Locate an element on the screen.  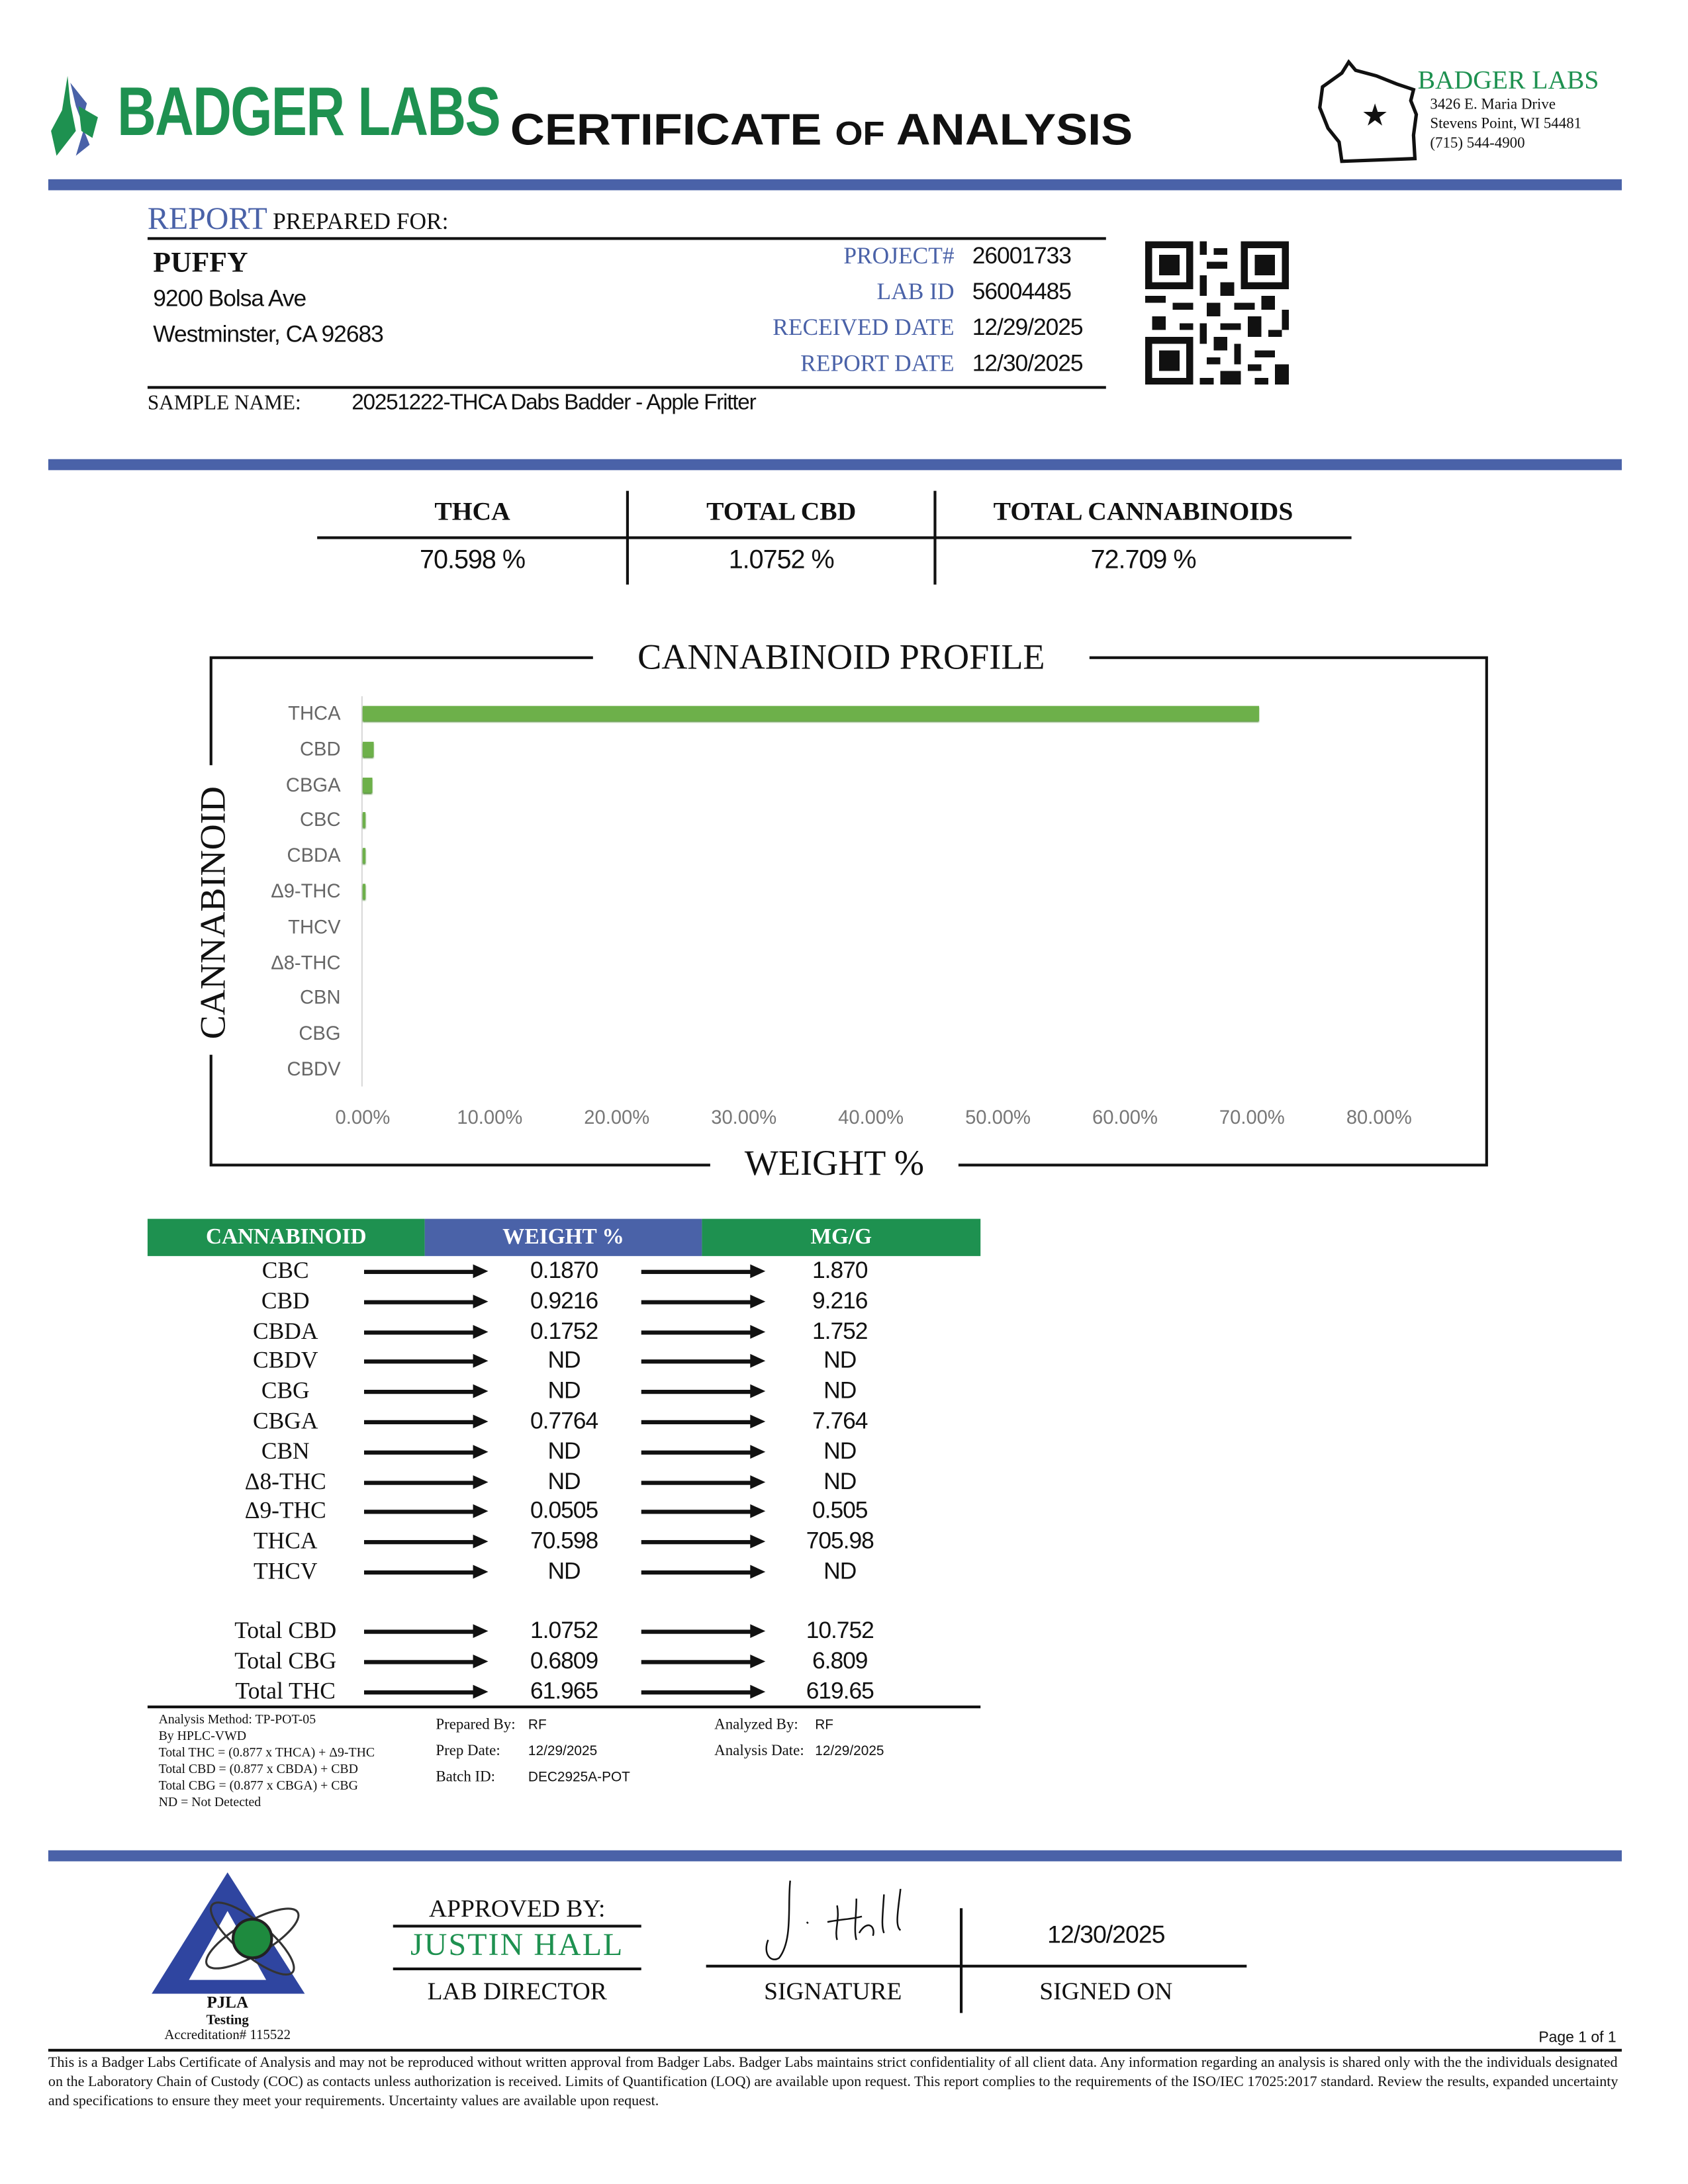
y-tick-label: CBDV is located at coordinates (314, 1068).